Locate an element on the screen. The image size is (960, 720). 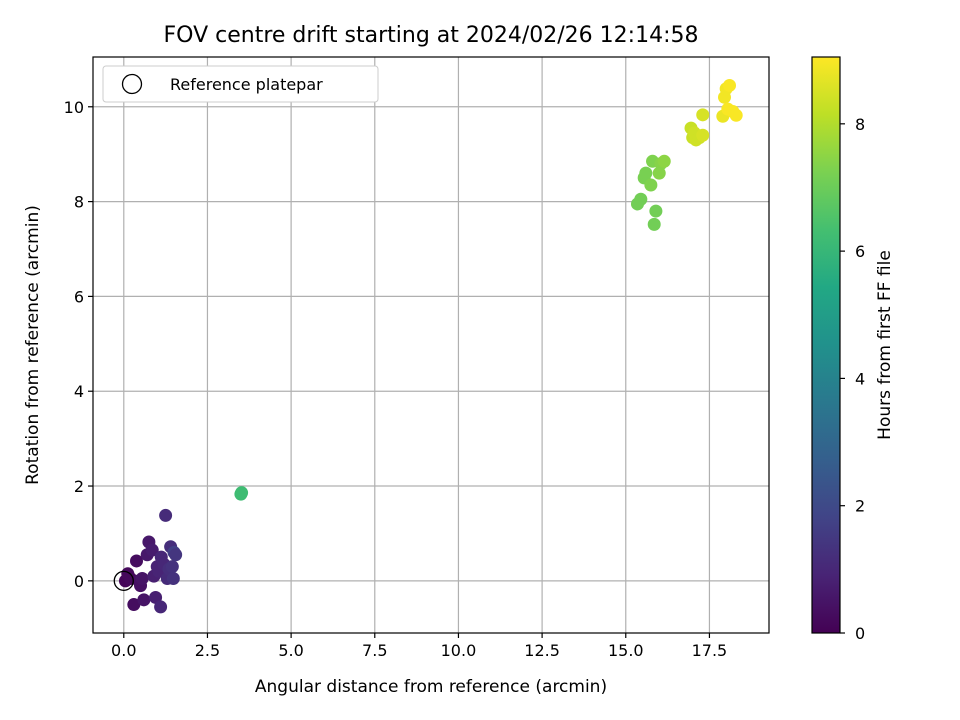
reference-marker is located at coordinates (123, 581).